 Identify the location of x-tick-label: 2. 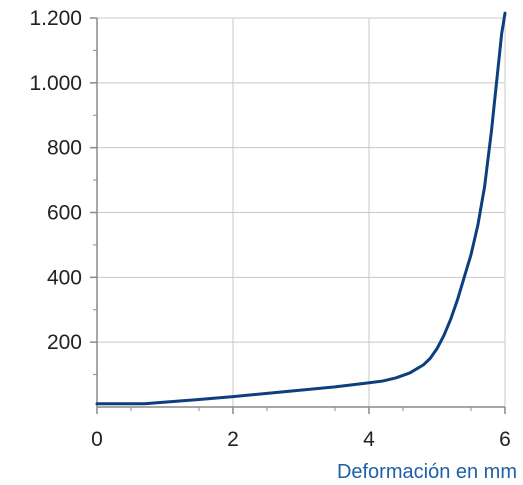
(233, 439).